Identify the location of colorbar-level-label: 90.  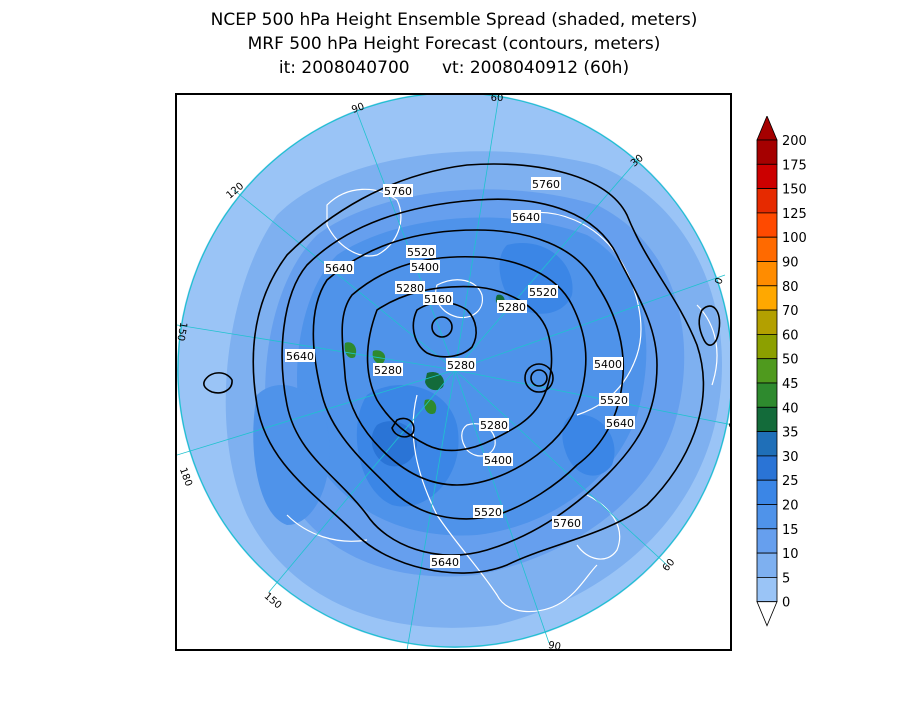
(790, 263).